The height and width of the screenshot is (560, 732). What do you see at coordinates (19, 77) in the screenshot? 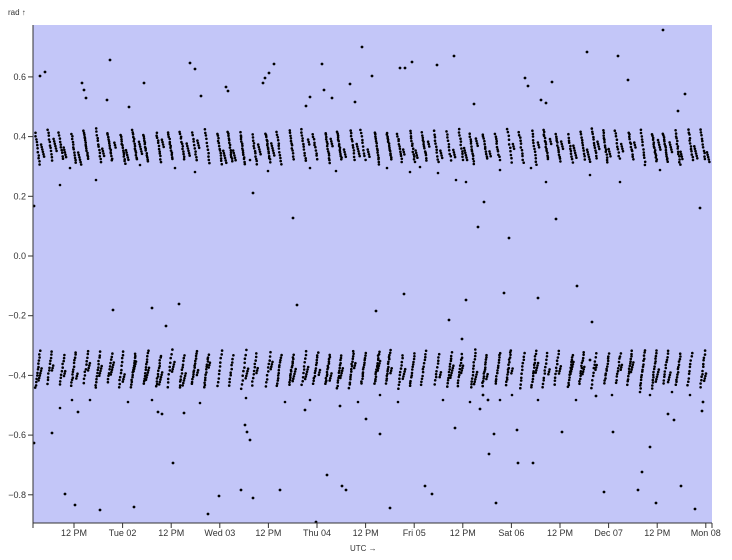
I see `y-tick-label: 0.6` at bounding box center [19, 77].